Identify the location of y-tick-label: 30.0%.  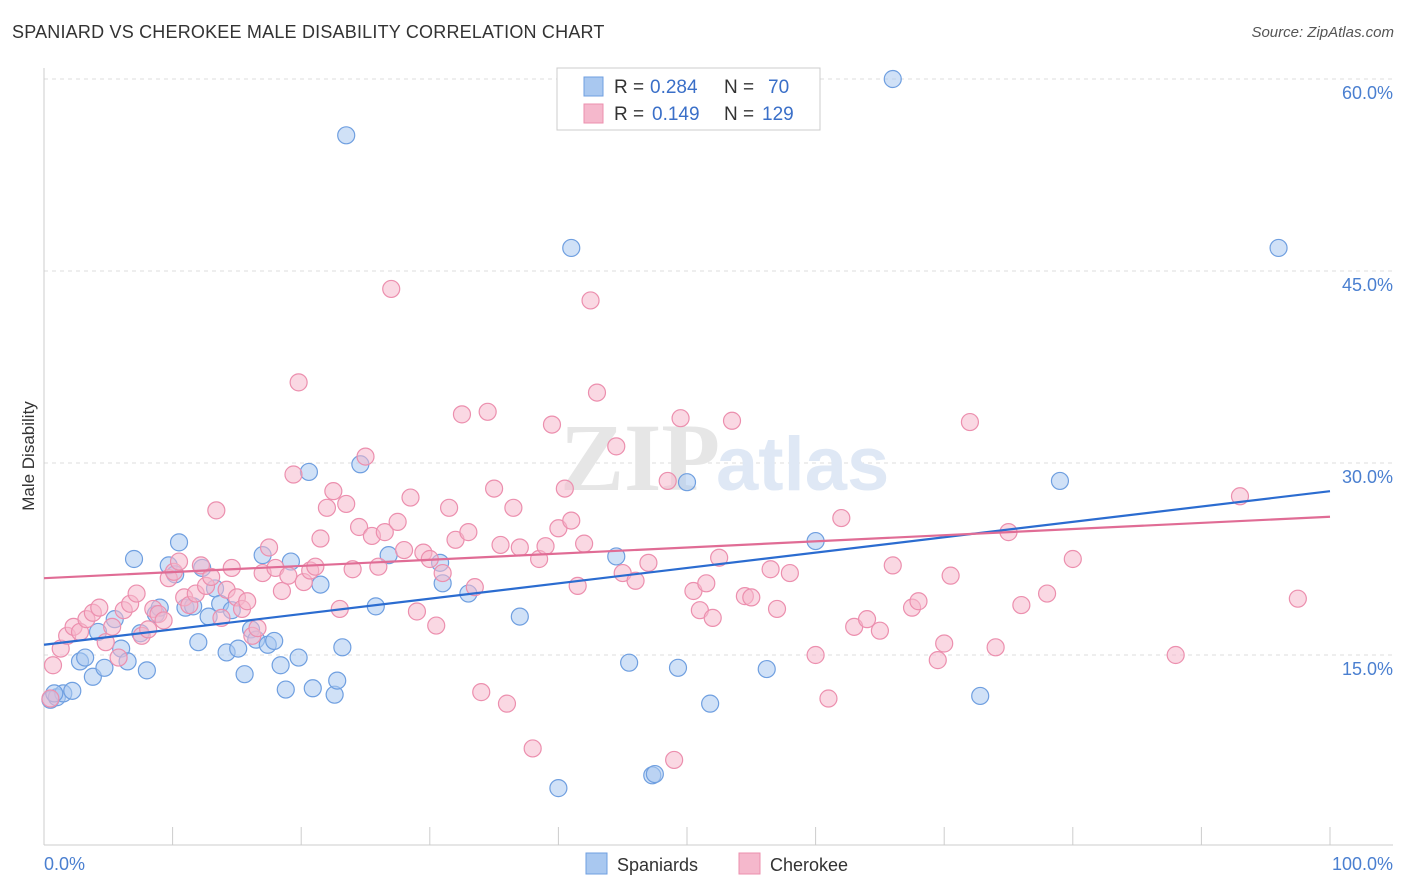
(1367, 477).